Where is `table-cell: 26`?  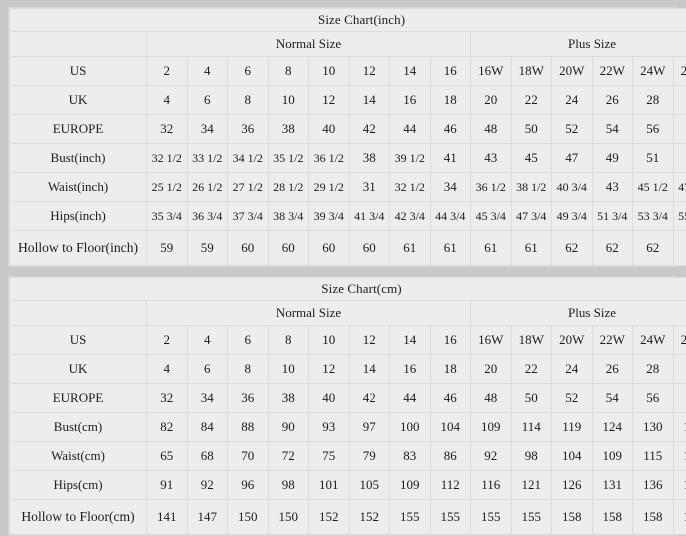 table-cell: 26 is located at coordinates (612, 369).